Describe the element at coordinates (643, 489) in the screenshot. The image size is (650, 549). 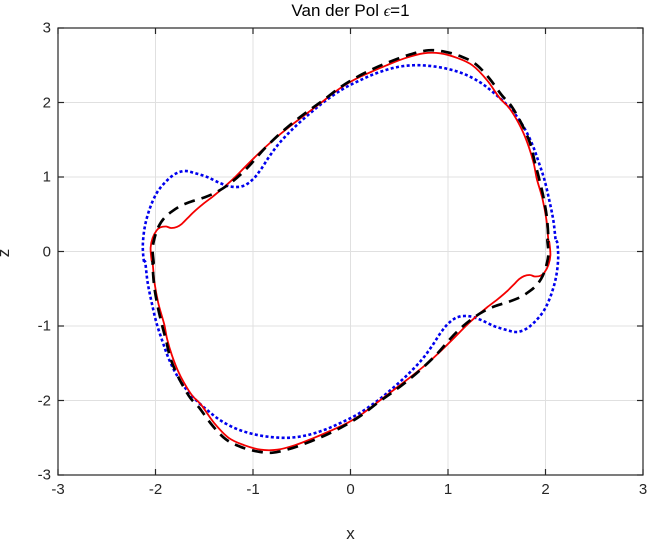
I see `x-tick-label-3: 3` at that location.